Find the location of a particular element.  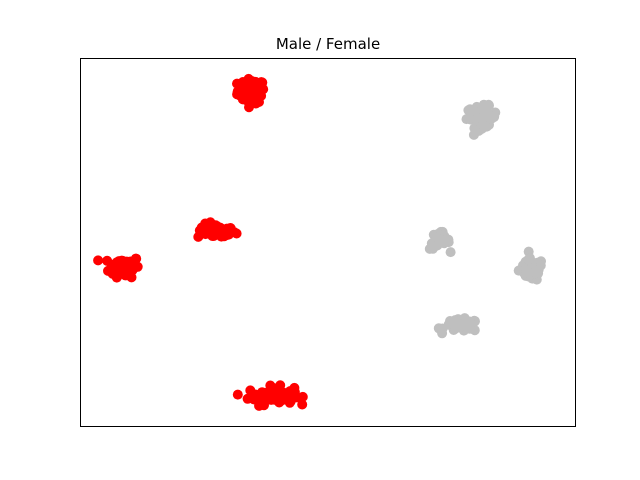

chart-title: Male / Female is located at coordinates (328, 44).